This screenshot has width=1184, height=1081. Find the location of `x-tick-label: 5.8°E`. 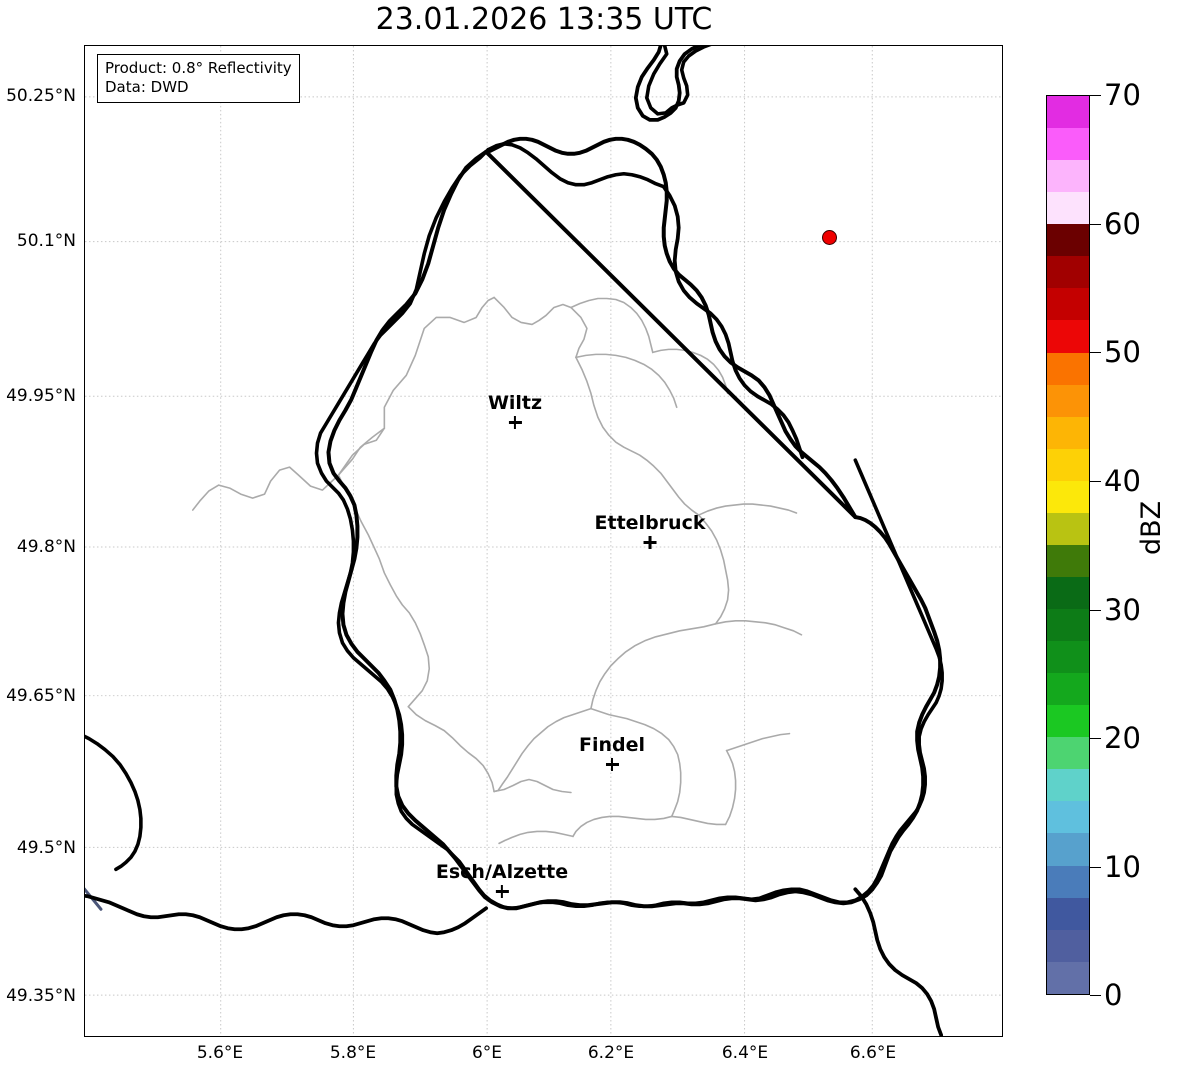

x-tick-label: 5.8°E is located at coordinates (353, 1053).